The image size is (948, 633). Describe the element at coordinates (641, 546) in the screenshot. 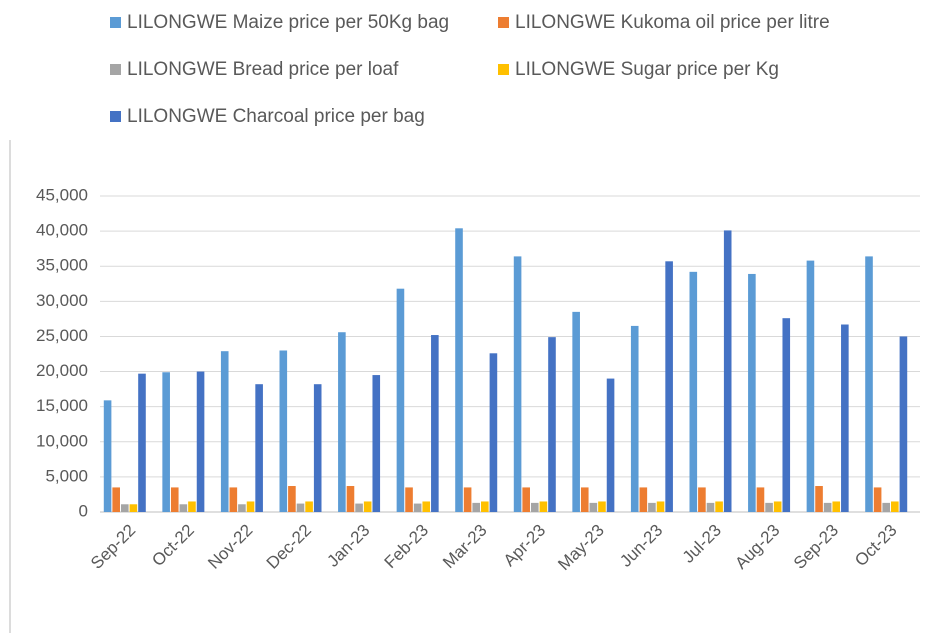

I see `x-tick-label: Jun-23` at that location.